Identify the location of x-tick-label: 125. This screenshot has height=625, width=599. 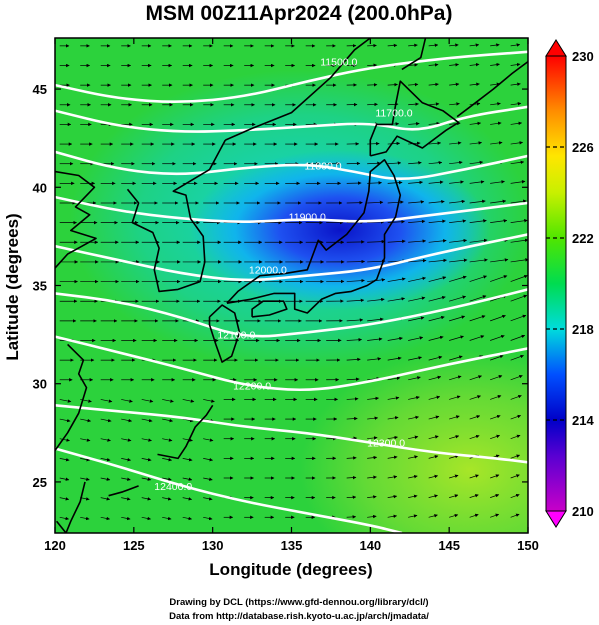
(134, 545).